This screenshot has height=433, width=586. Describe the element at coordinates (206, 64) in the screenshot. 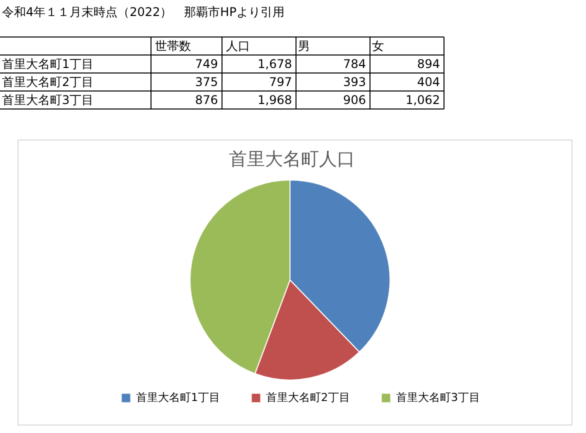

I see `text: 749` at that location.